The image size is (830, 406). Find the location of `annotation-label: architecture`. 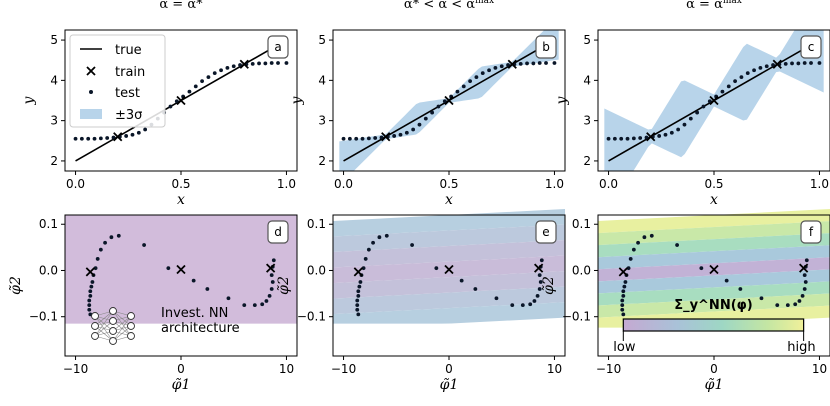

annotation-label: architecture is located at coordinates (200, 328).